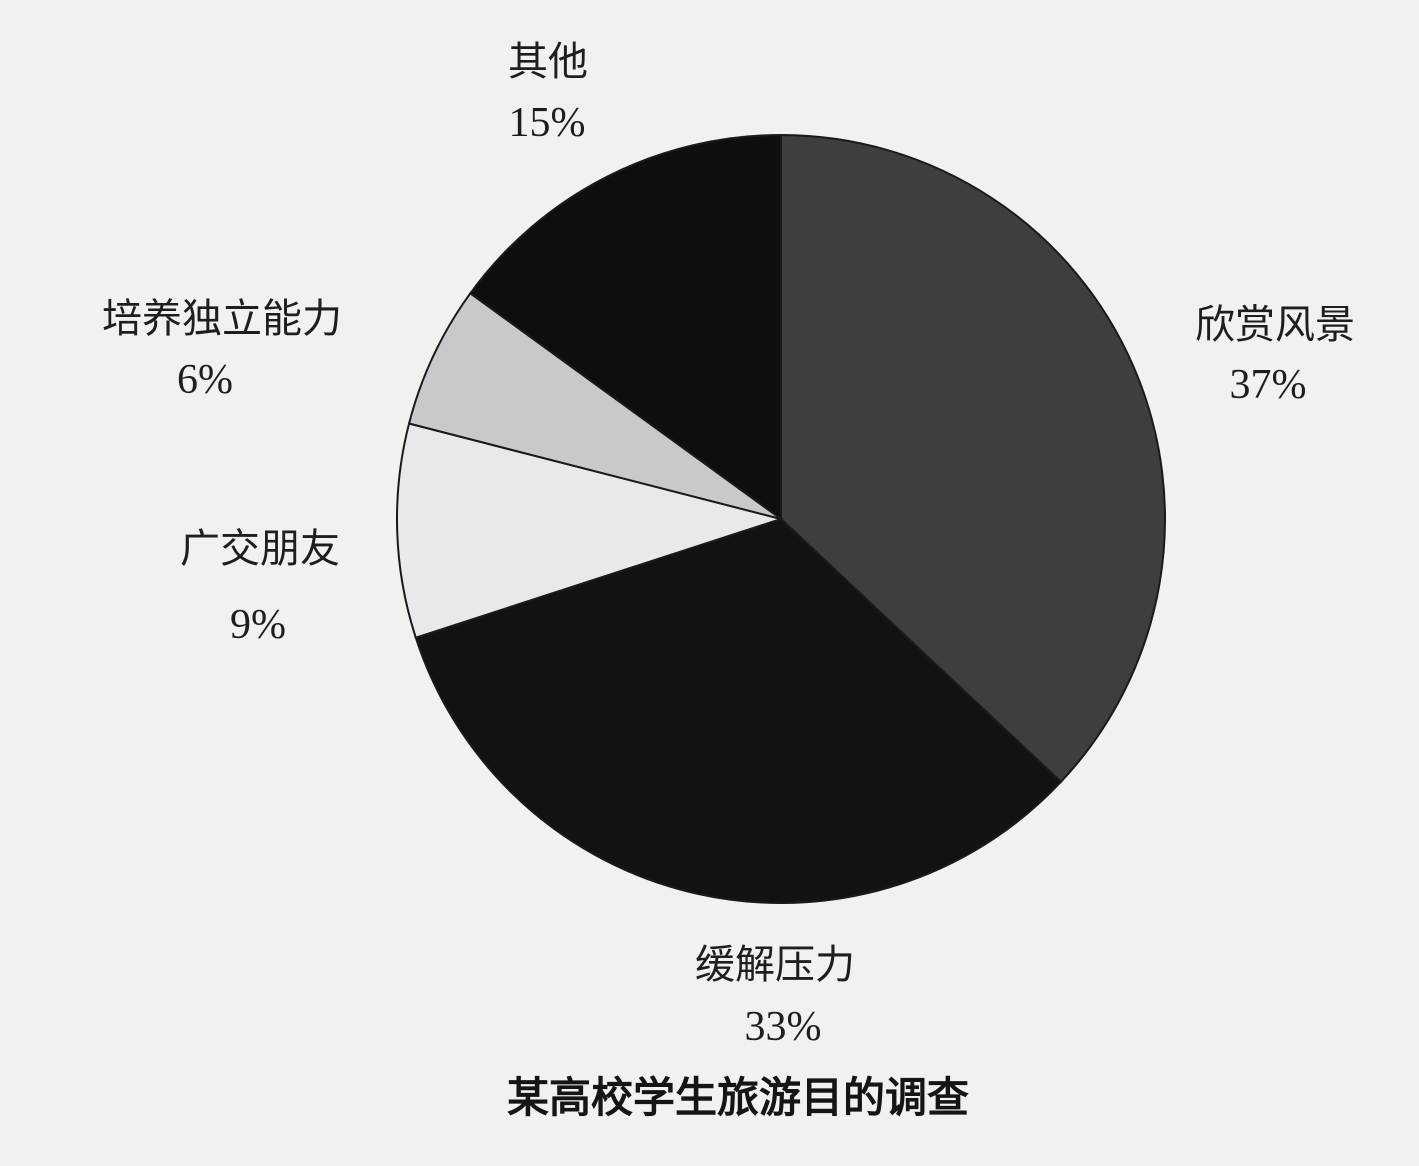 The width and height of the screenshot is (1419, 1166). What do you see at coordinates (594, 405) in the screenshot?
I see `pie-slice-independence` at bounding box center [594, 405].